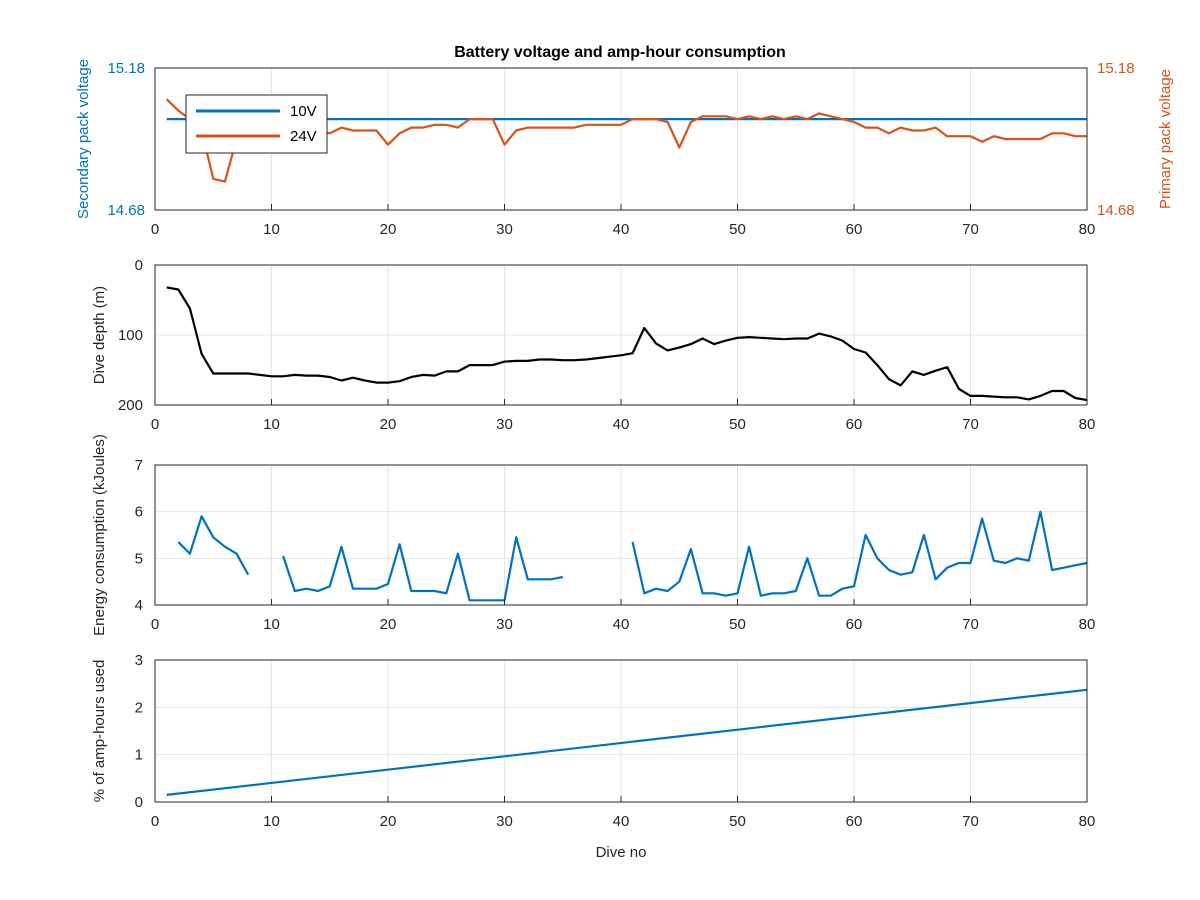 The image size is (1200, 900). Describe the element at coordinates (303, 111) in the screenshot. I see `legend-label-10v: 10V` at that location.